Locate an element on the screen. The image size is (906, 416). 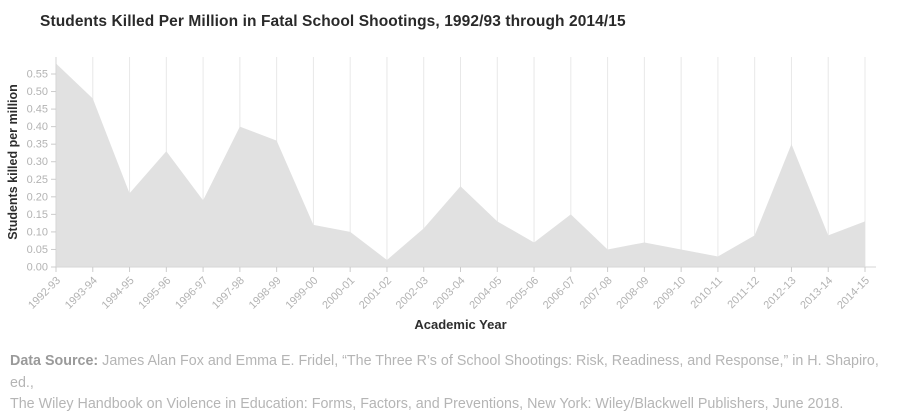
y-tick-label: 0.40 is located at coordinates (37, 127).